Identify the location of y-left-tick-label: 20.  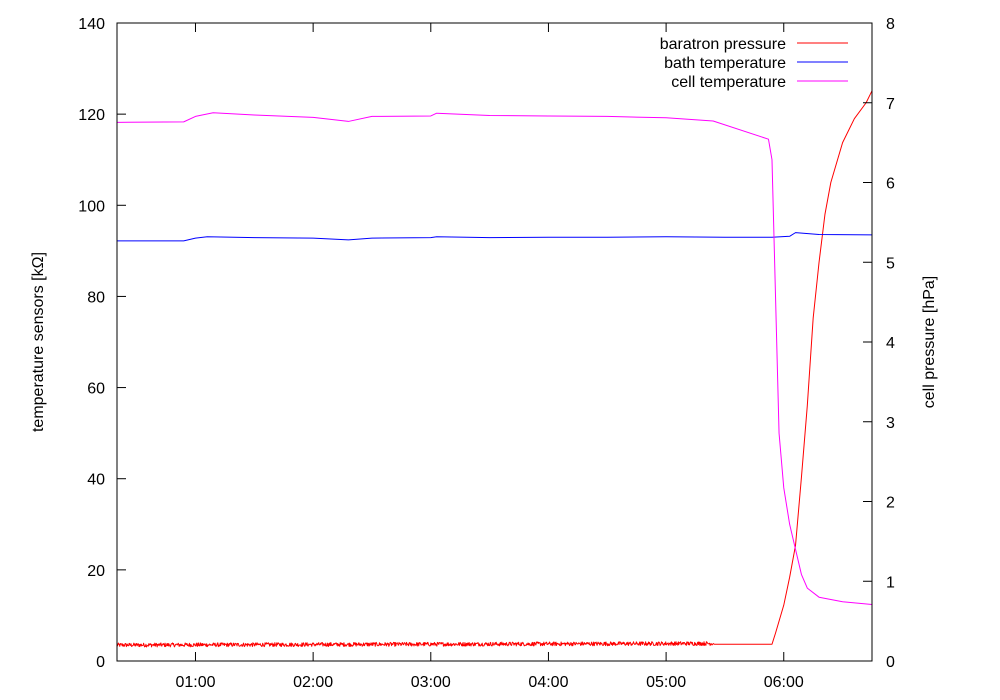
(96, 571).